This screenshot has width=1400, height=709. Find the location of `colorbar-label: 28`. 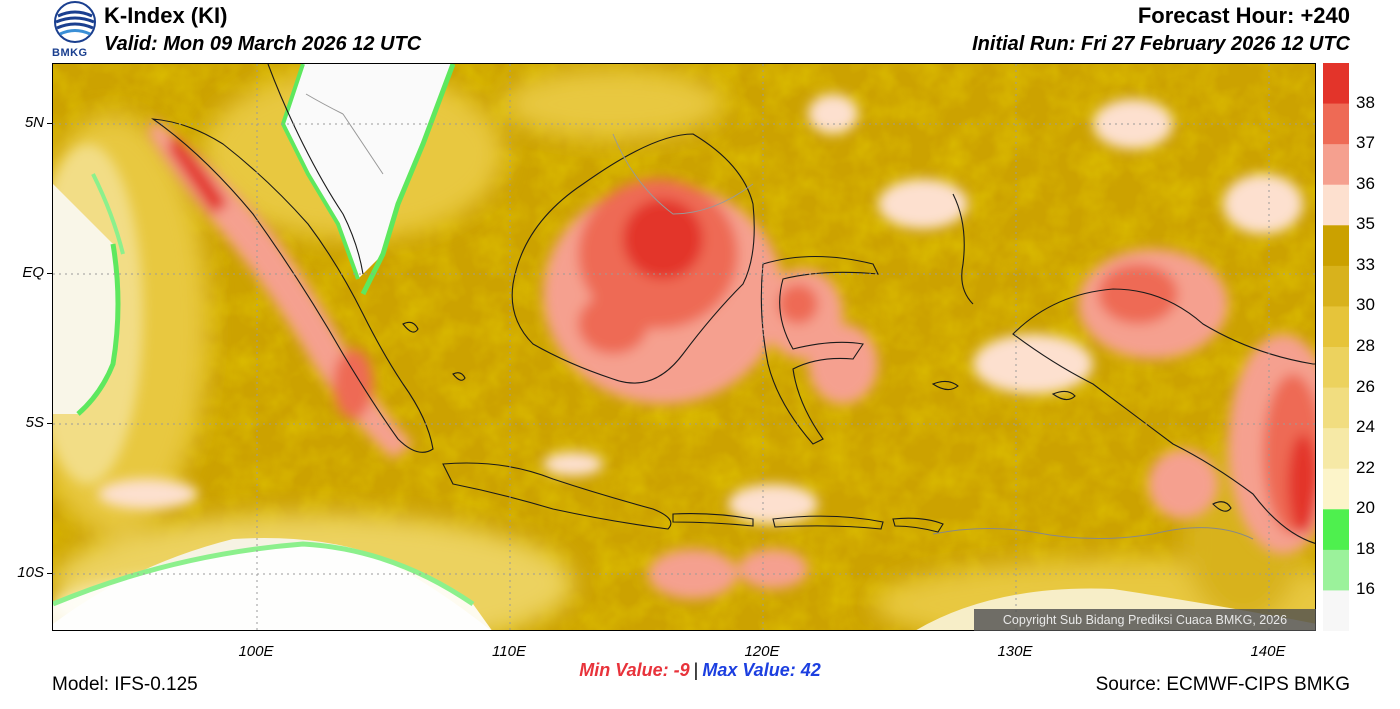

colorbar-label: 28 is located at coordinates (1365, 345).